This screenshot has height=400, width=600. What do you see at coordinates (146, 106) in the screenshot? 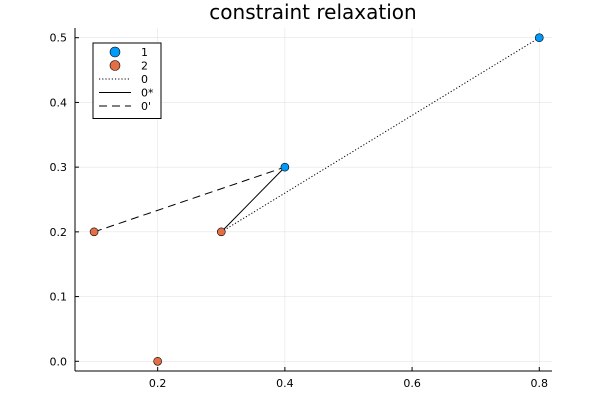
I see `legend-label-0': 0'` at bounding box center [146, 106].